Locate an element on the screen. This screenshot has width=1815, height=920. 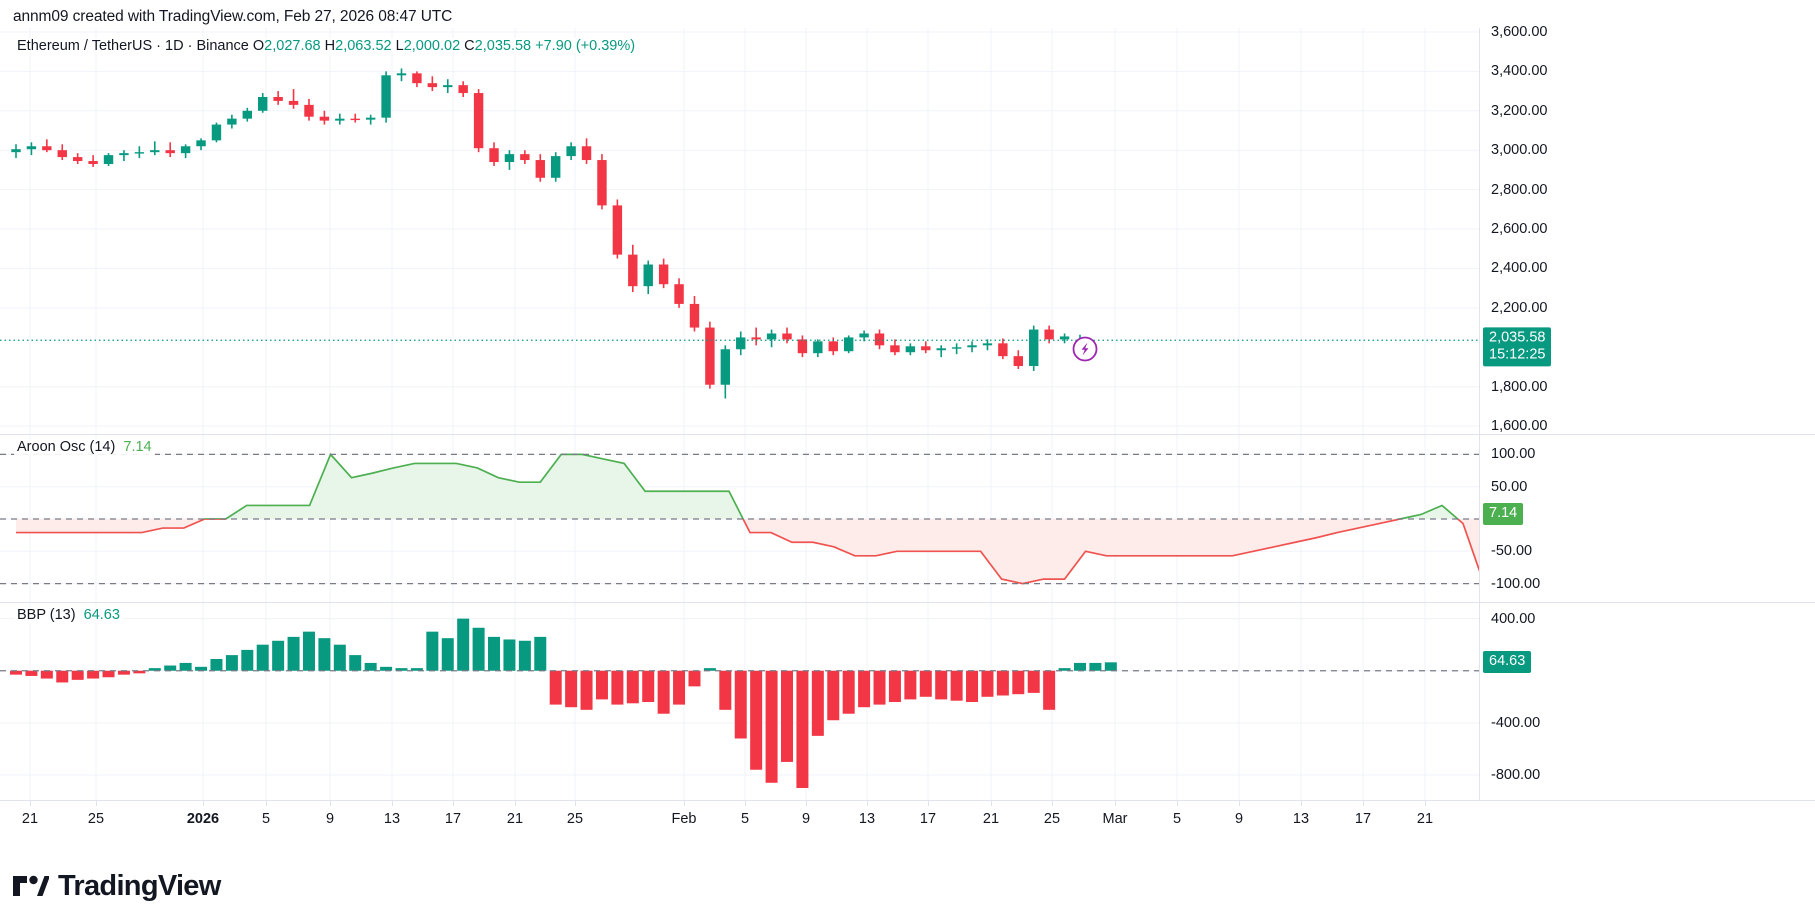
aroon-value-badge: 7.14 is located at coordinates (1503, 514).